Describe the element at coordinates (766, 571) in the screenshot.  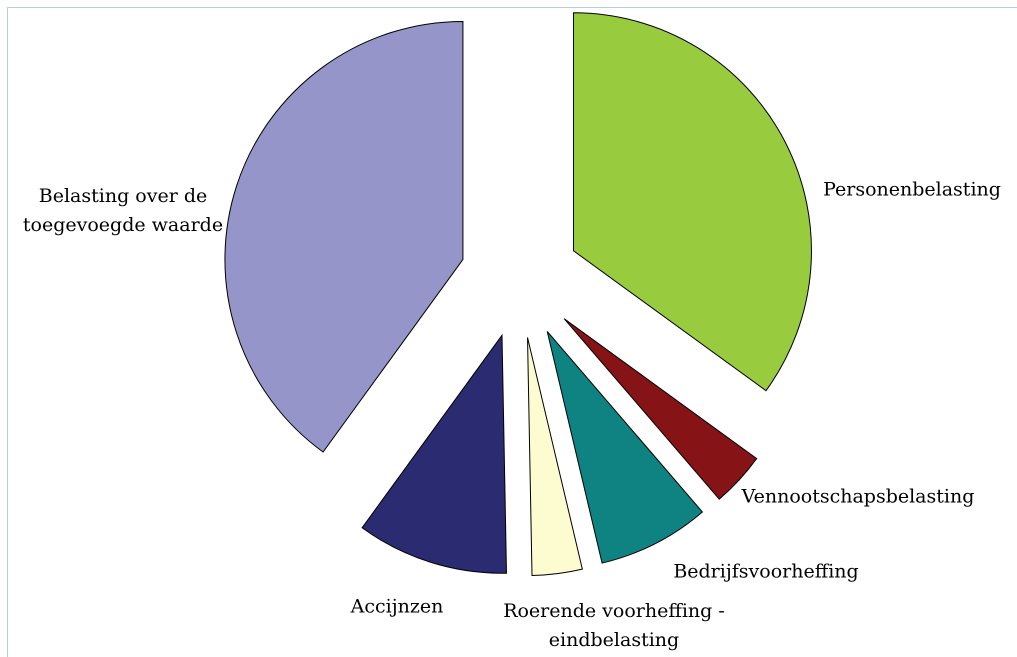
I see `slice-label: Bedrijfsvoorheffing` at that location.